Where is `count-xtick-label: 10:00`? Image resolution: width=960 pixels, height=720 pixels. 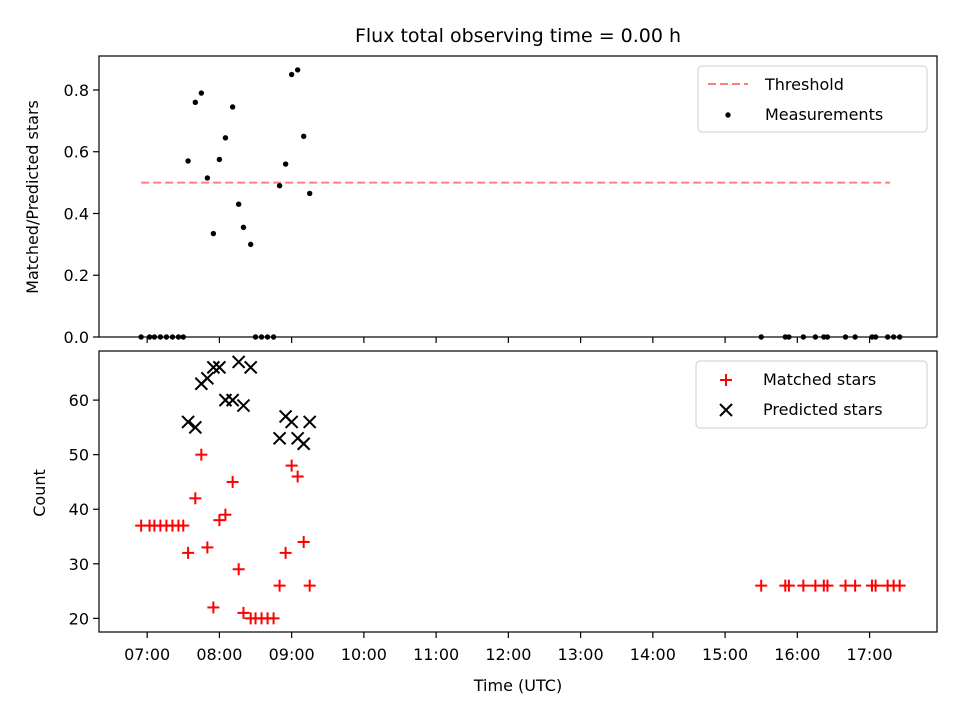
count-xtick-label: 10:00 is located at coordinates (364, 654).